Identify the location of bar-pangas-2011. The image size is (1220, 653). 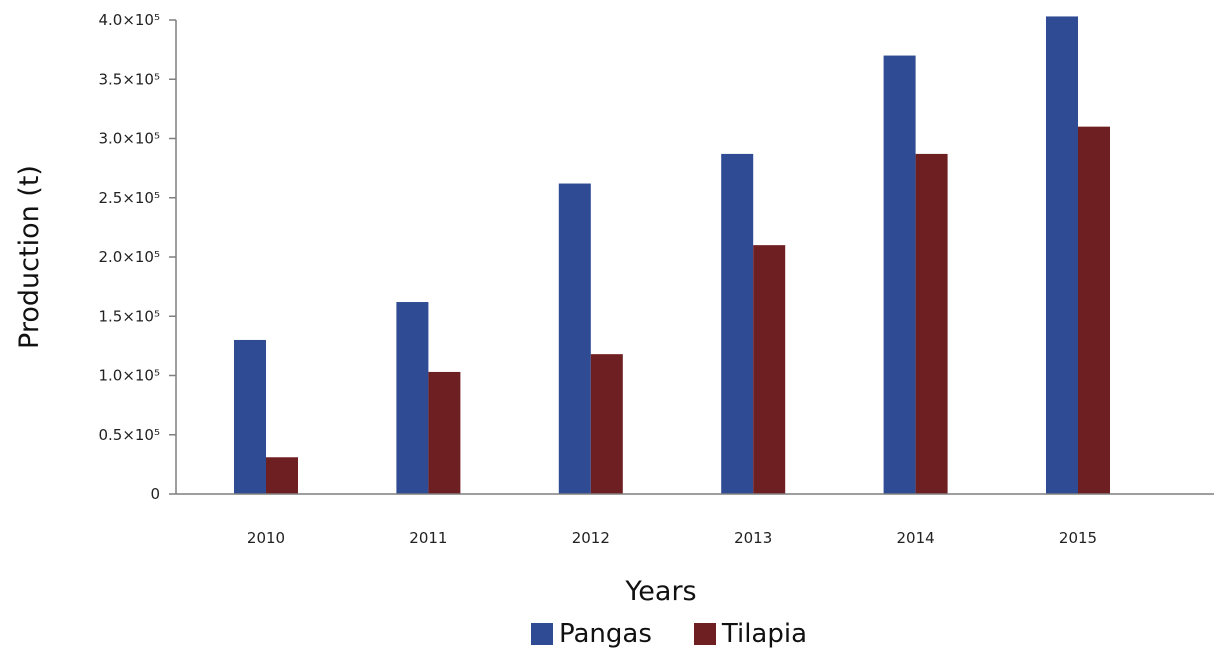
(412, 398).